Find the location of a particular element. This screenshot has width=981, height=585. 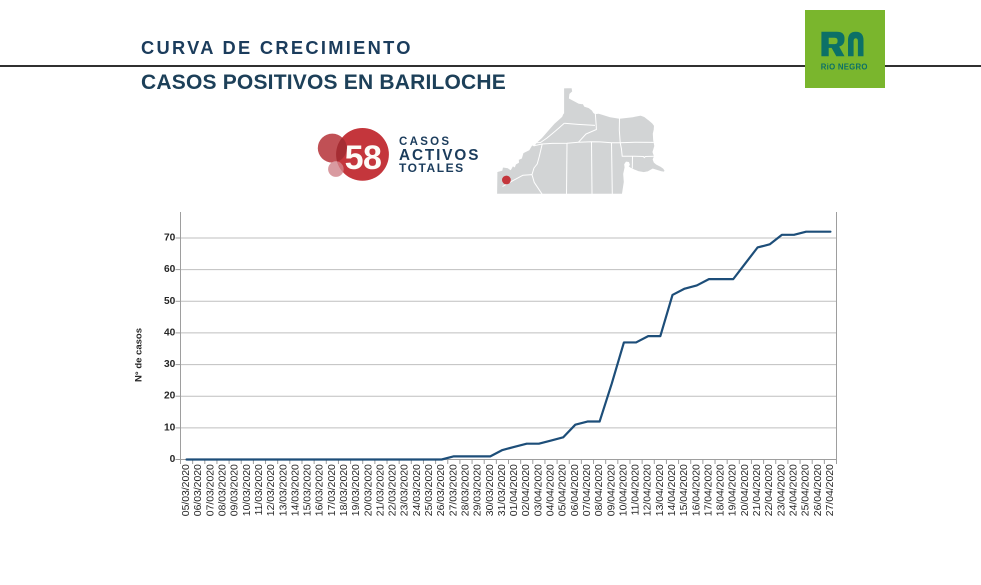

svg-text: 28/03/2020 is located at coordinates (465, 490).